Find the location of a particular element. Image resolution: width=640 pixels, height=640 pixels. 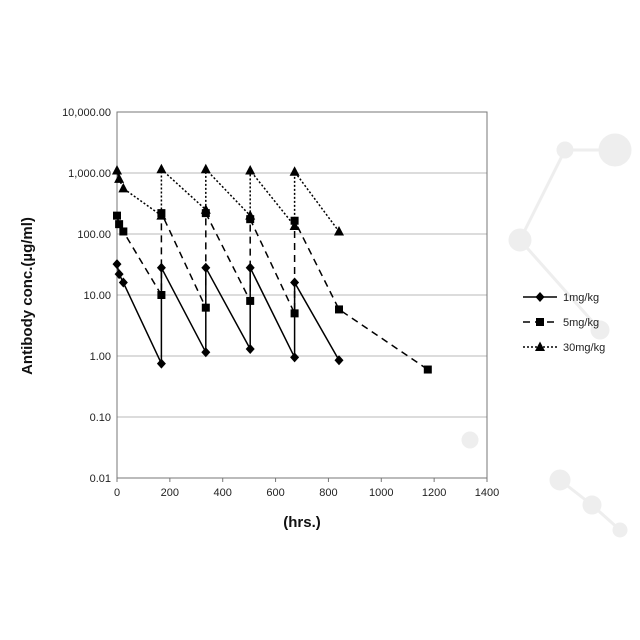

x-axis-title: (hrs.) is located at coordinates (302, 522).